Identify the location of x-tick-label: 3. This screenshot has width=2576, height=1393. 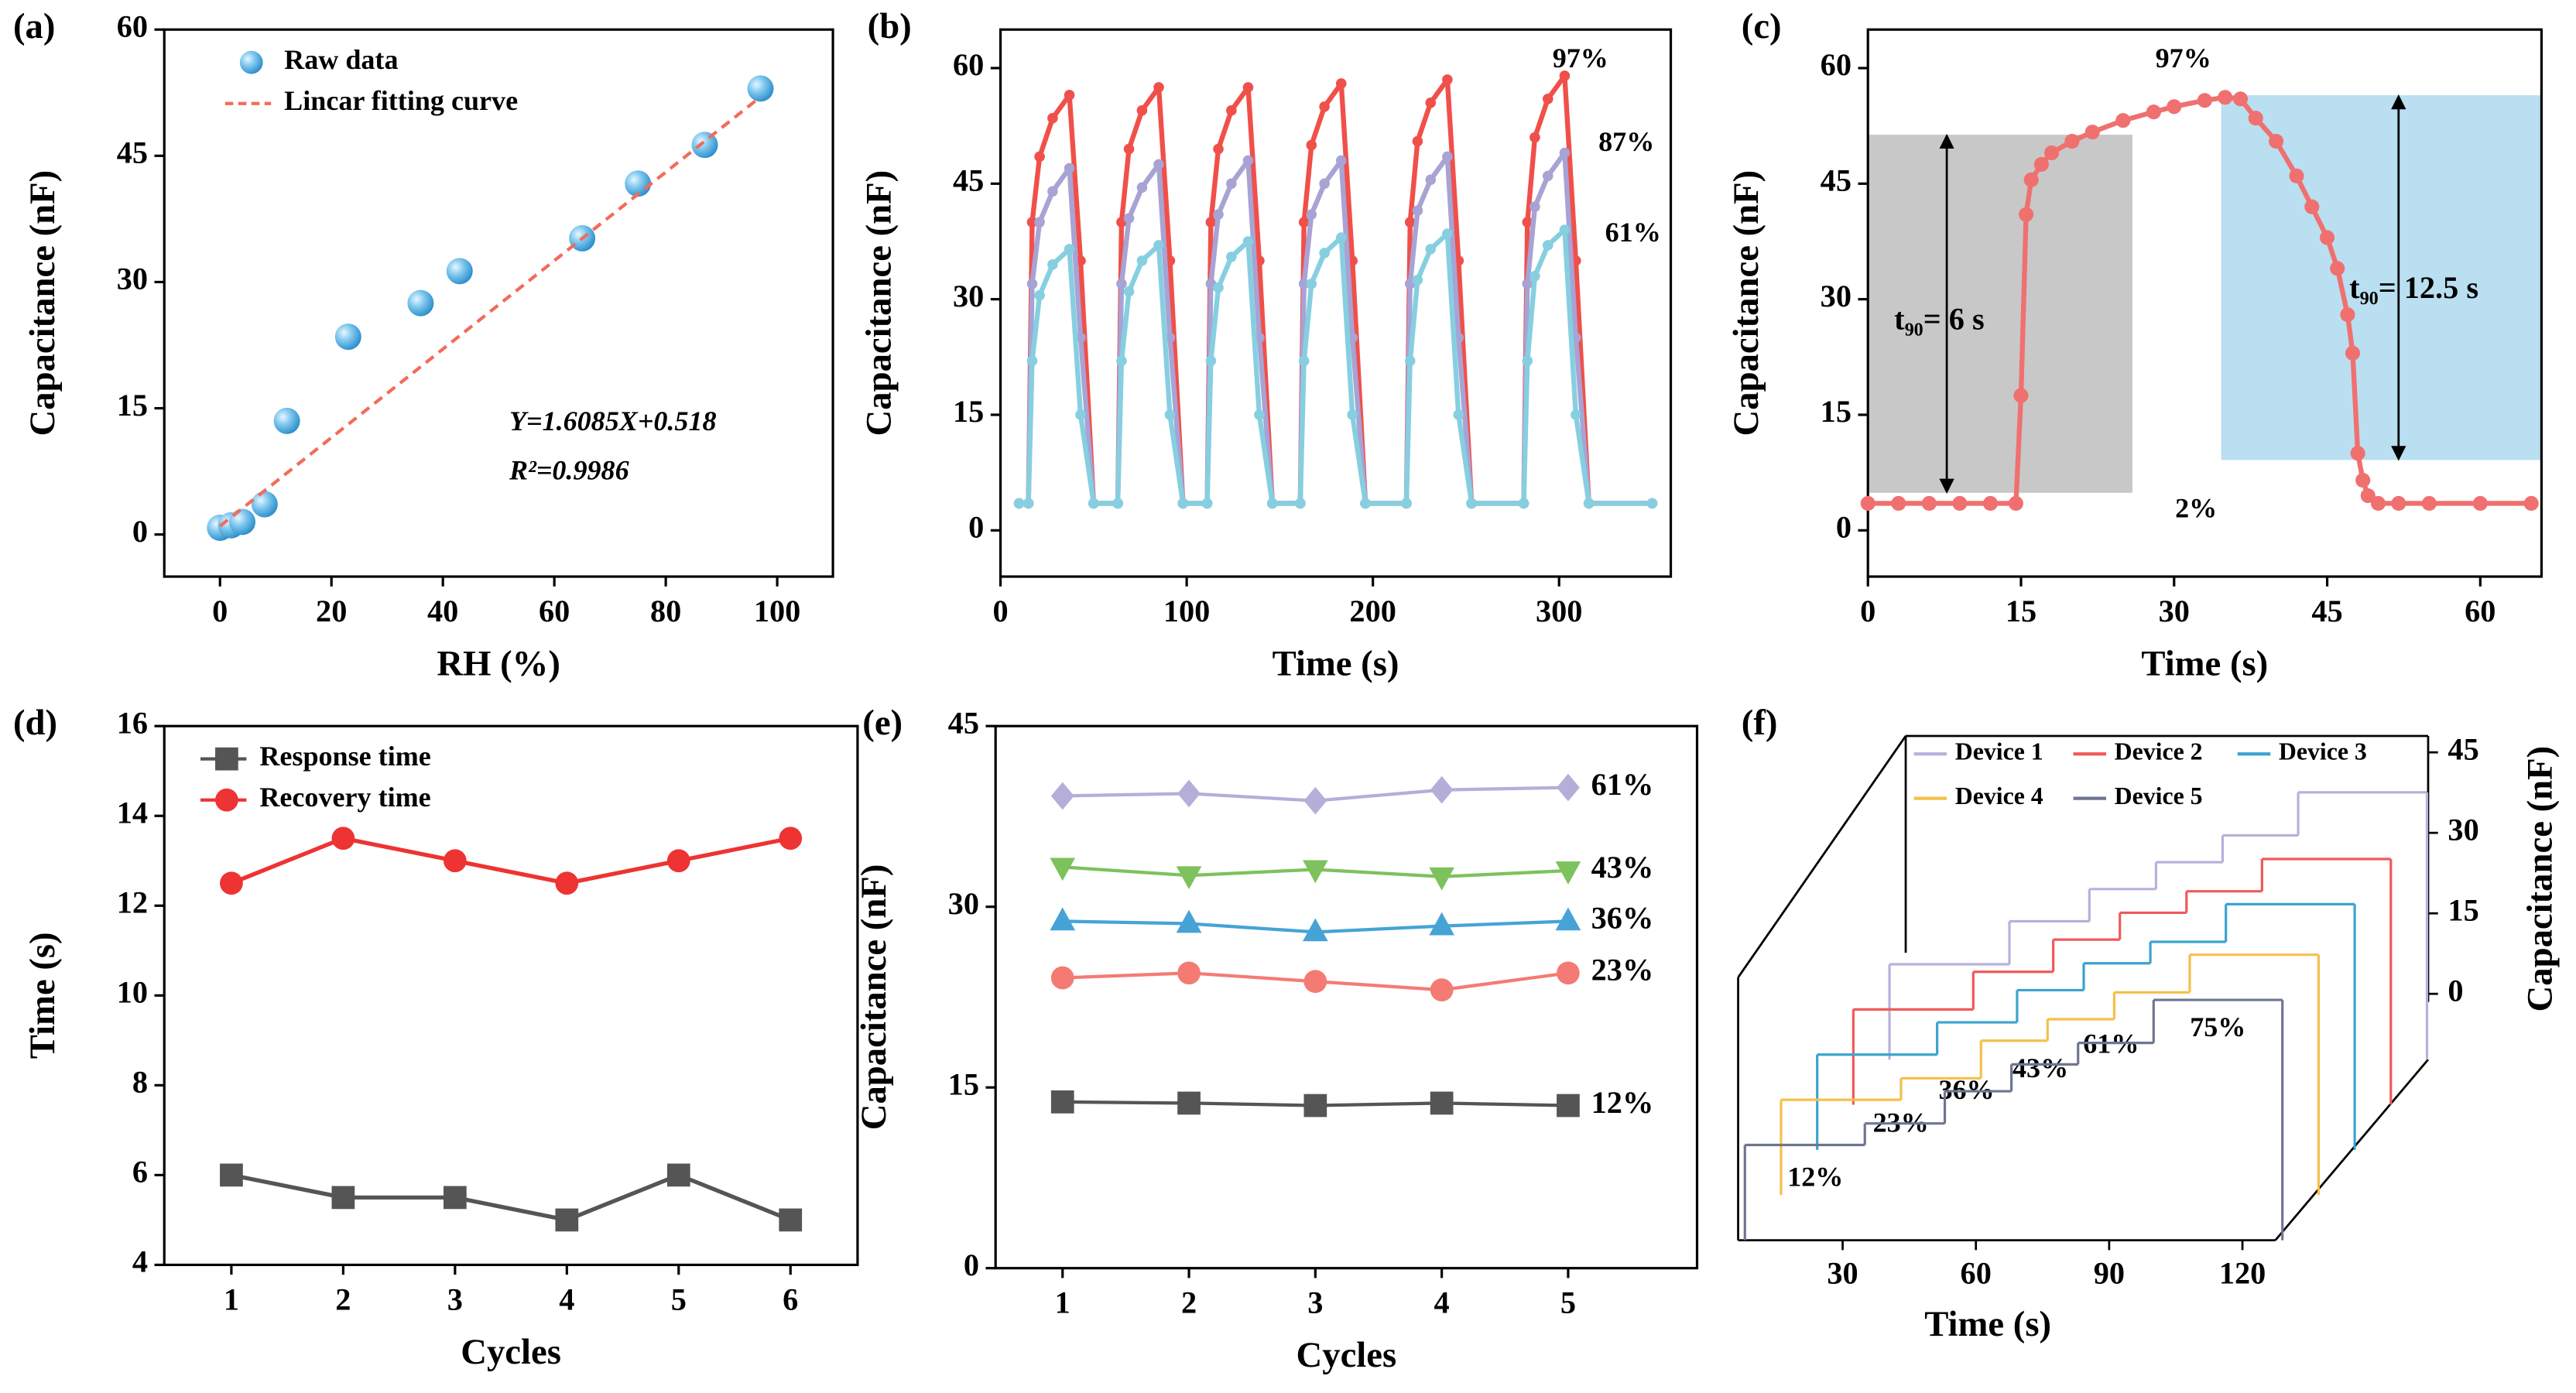
(1315, 1302).